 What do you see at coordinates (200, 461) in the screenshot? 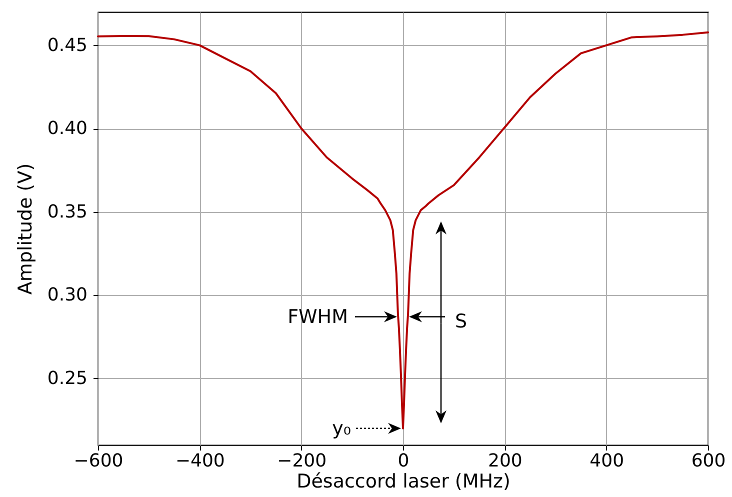
I see `x-tick-label: −400` at bounding box center [200, 461].